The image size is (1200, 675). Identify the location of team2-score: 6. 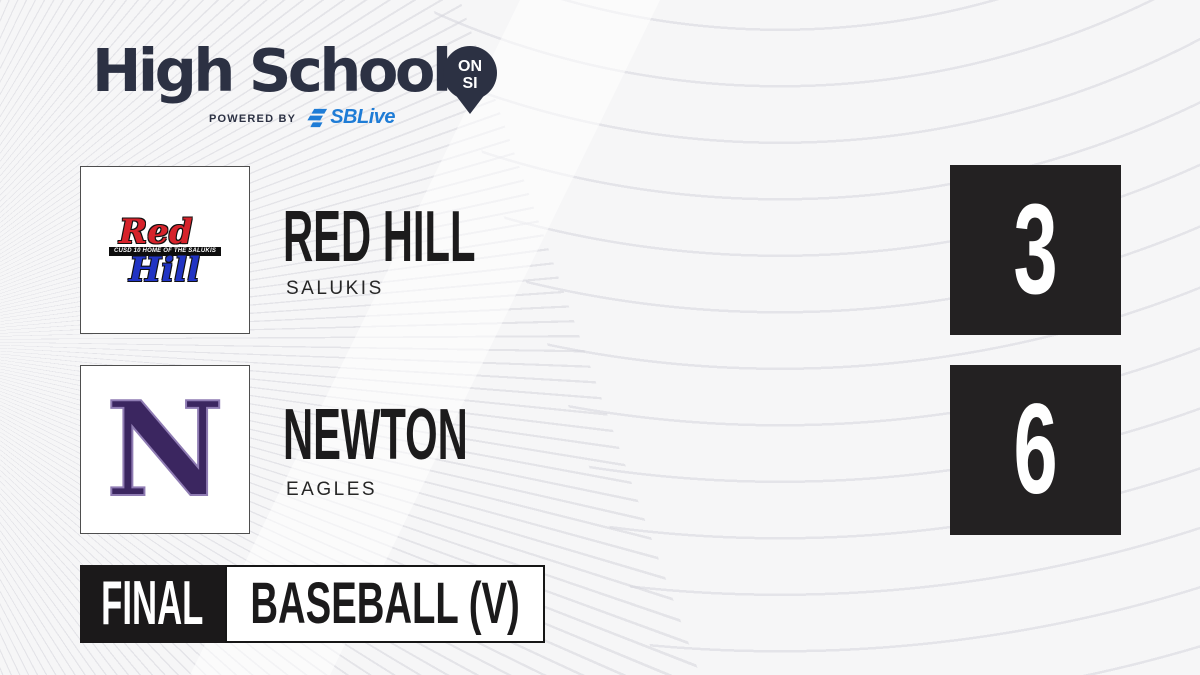
(1035, 449).